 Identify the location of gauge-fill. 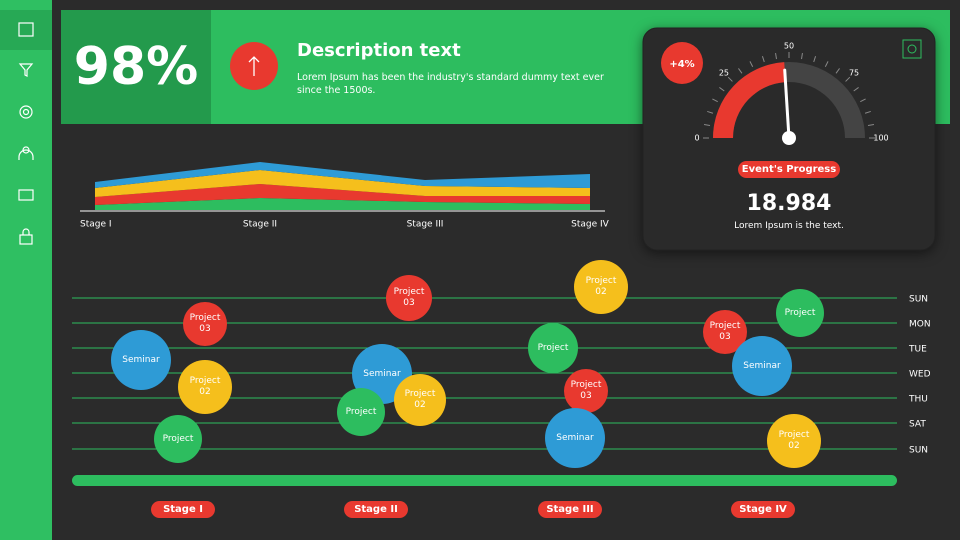
(749, 100).